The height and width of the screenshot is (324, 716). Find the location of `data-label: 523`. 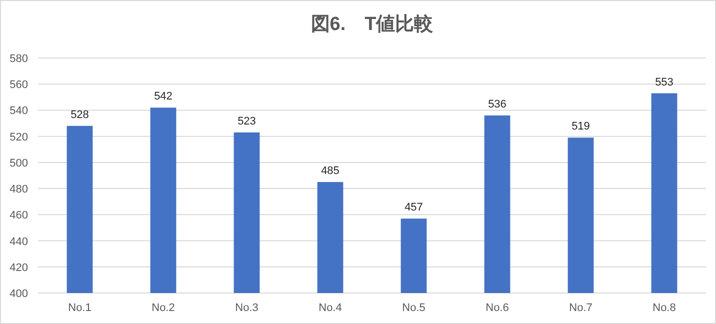

data-label: 523 is located at coordinates (247, 121).